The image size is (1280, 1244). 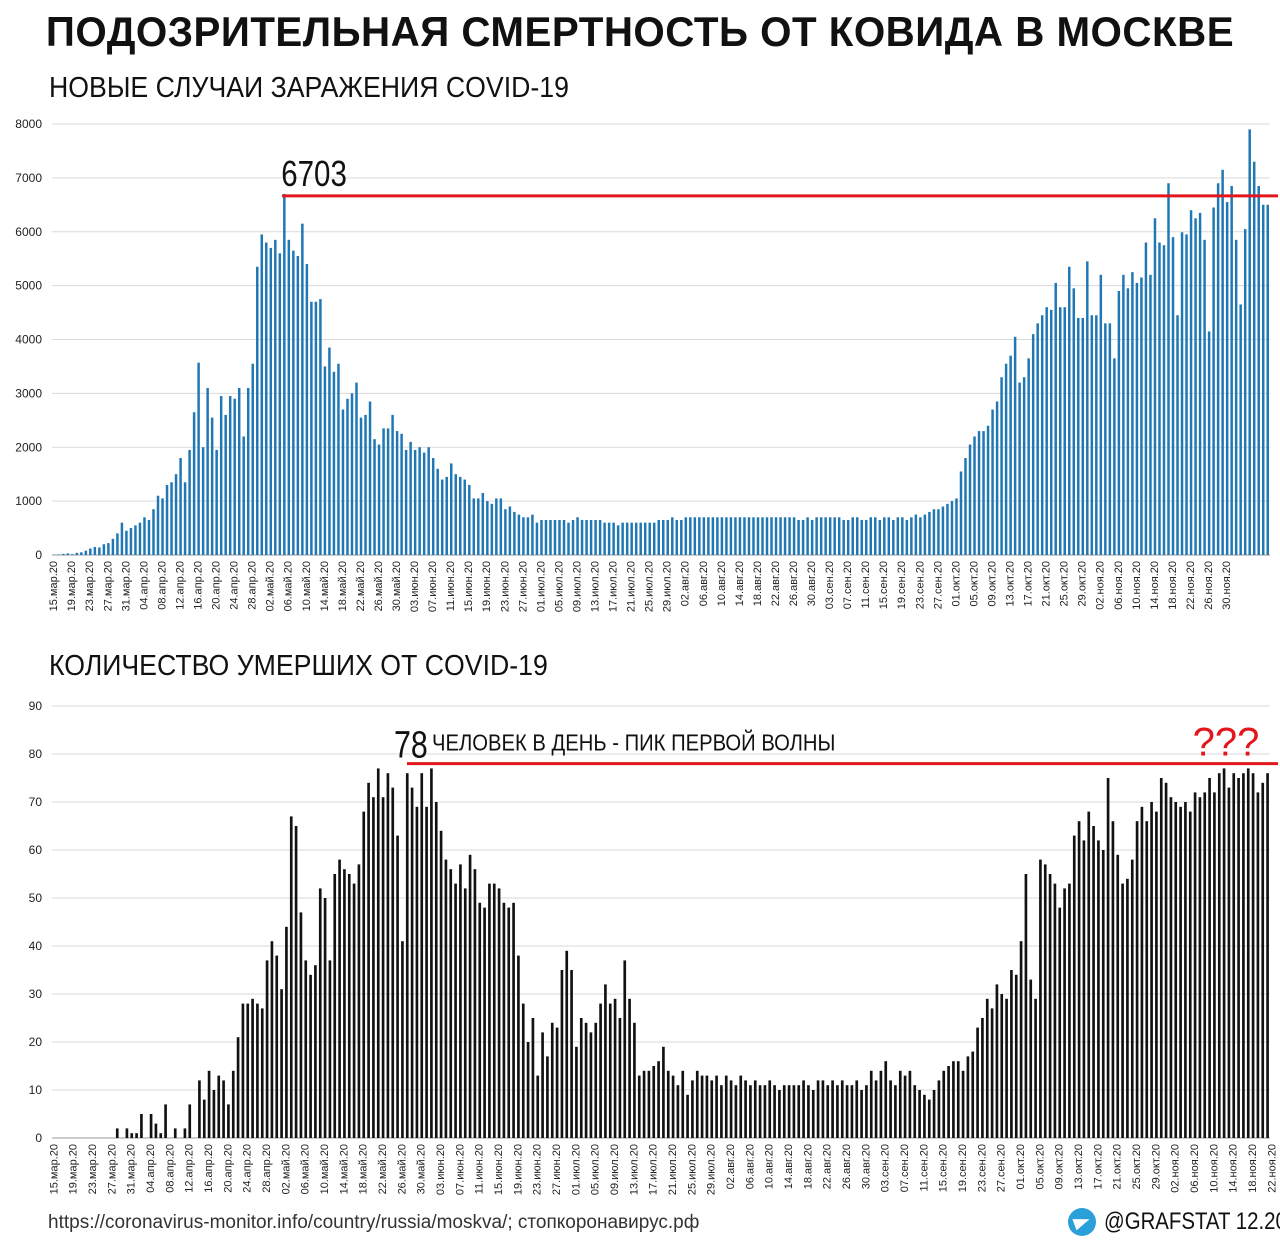 What do you see at coordinates (1083, 583) in the screenshot?
I see `cases-x-tick-label: 29.окт.20` at bounding box center [1083, 583].